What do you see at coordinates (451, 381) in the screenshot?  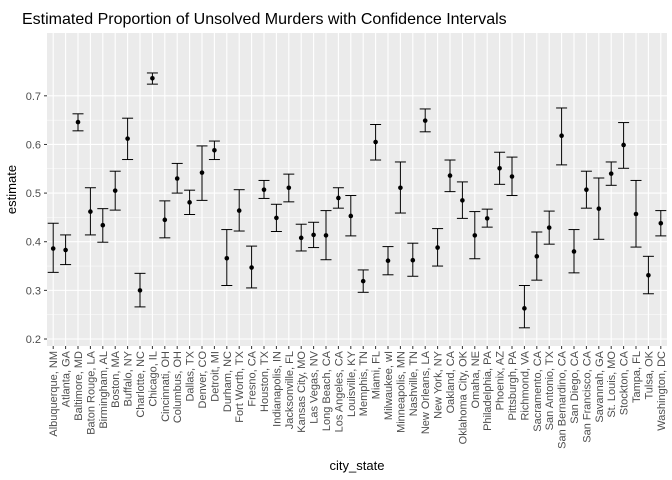 I see `x-tick-label: Oakland, CA` at bounding box center [451, 381].